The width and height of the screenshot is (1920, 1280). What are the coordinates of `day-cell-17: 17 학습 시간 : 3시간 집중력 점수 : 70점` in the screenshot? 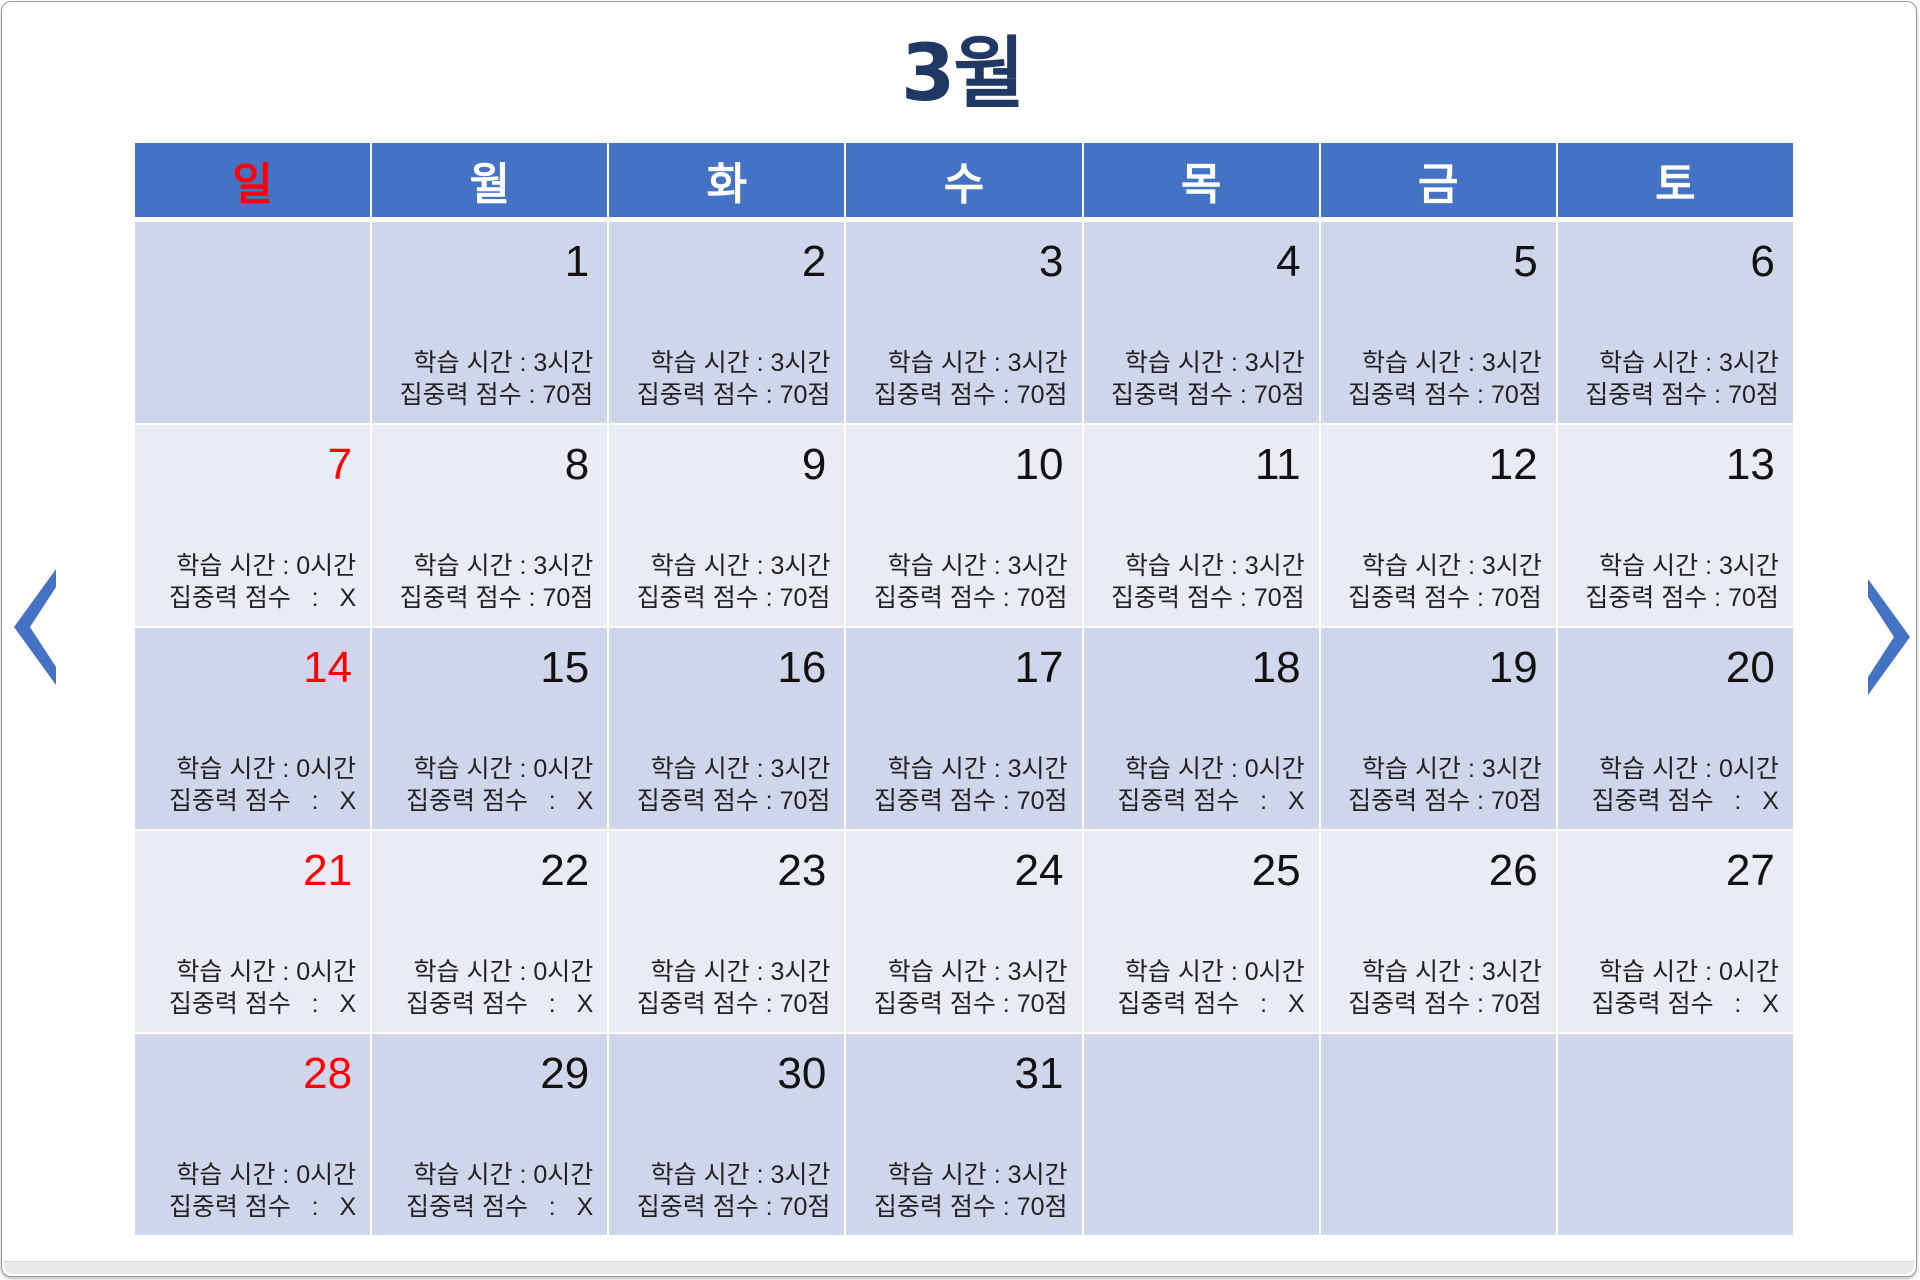 It's located at (964, 728).